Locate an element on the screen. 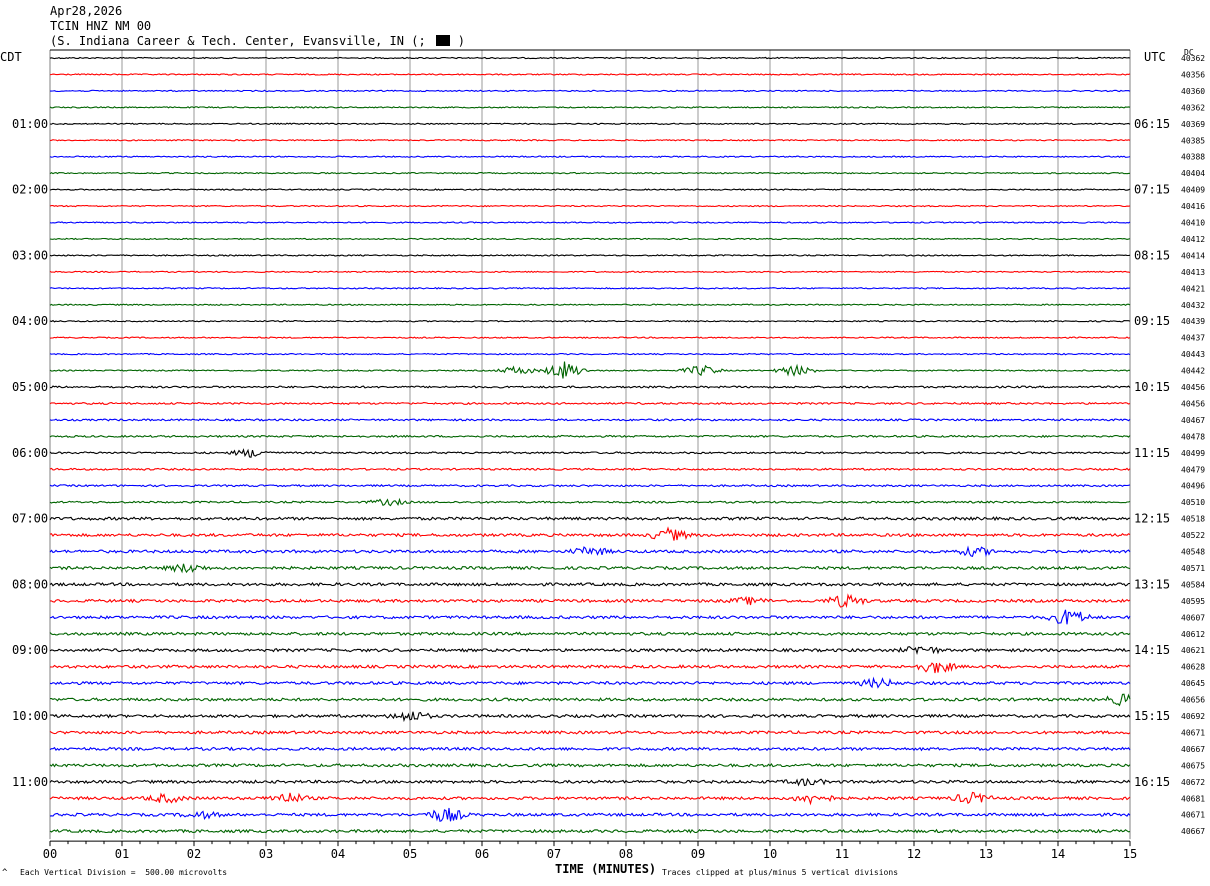 This screenshot has height=886, width=1210. x-tick-label: 09 is located at coordinates (698, 854).